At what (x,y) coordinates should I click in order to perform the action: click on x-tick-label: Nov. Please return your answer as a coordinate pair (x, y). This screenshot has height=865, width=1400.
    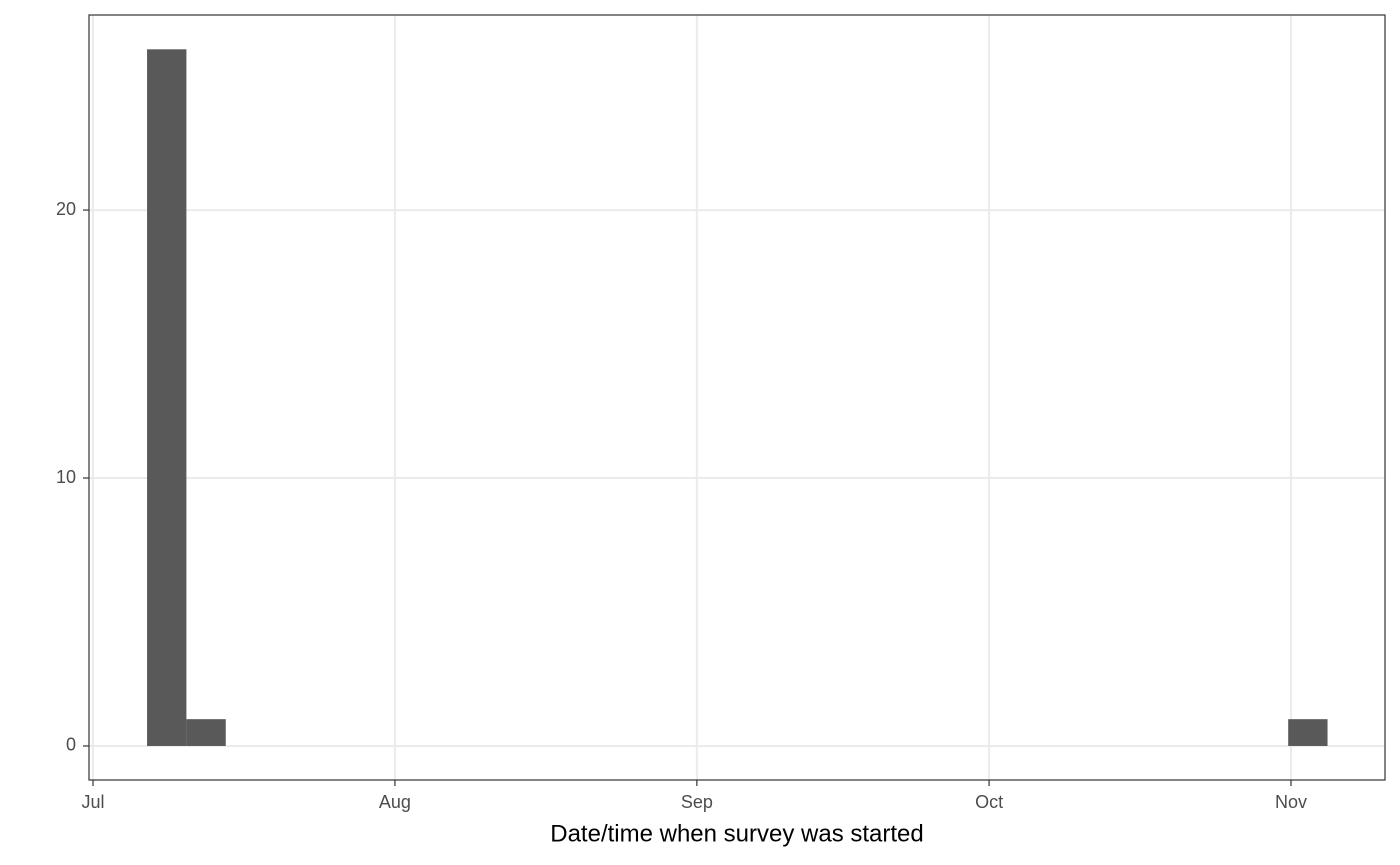
    Looking at the image, I should click on (1291, 802).